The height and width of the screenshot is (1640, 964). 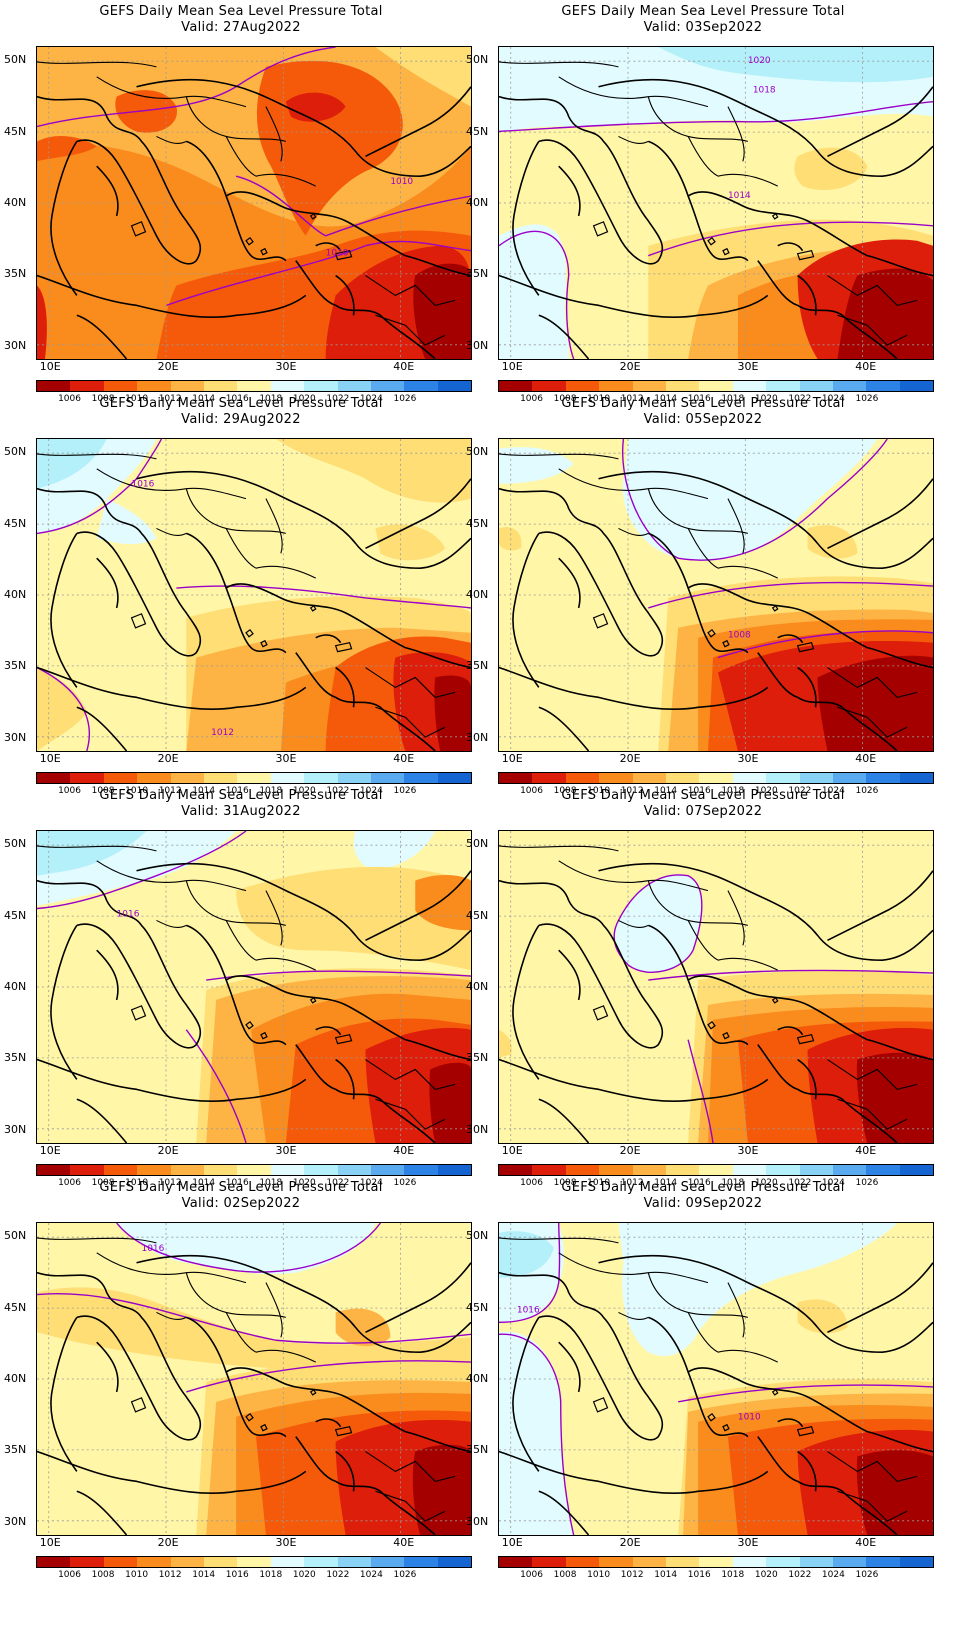 What do you see at coordinates (748, 366) in the screenshot?
I see `x-tick-label: 30E` at bounding box center [748, 366].